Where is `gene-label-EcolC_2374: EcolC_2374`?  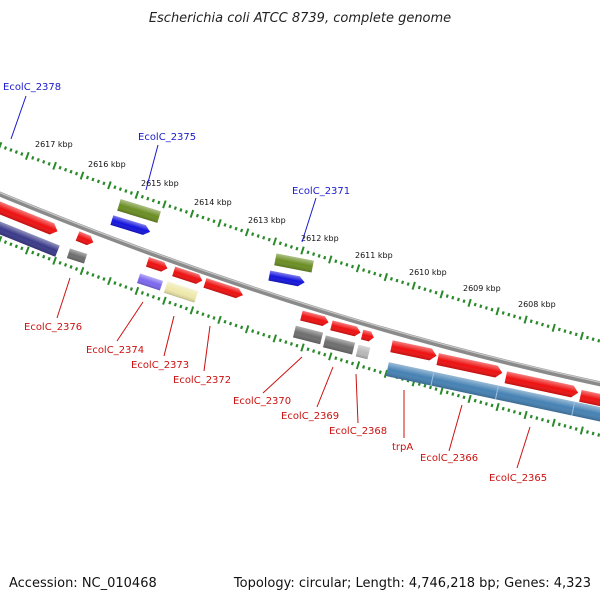
gene-label-EcolC_2374: EcolC_2374 is located at coordinates (115, 350).